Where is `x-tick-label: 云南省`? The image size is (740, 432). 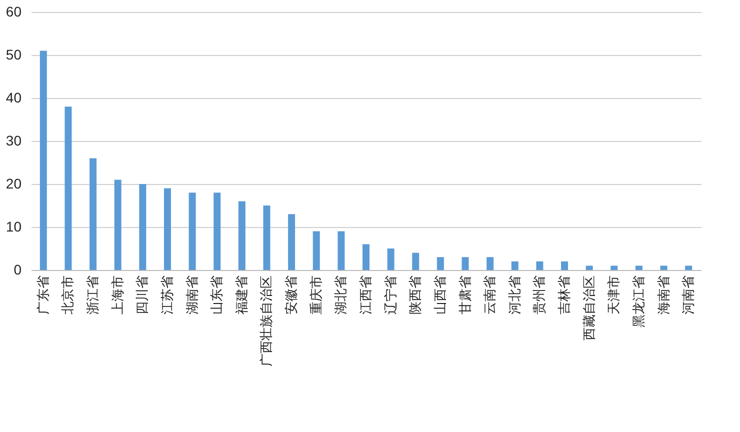
x-tick-label: 云南省 is located at coordinates (490, 295).